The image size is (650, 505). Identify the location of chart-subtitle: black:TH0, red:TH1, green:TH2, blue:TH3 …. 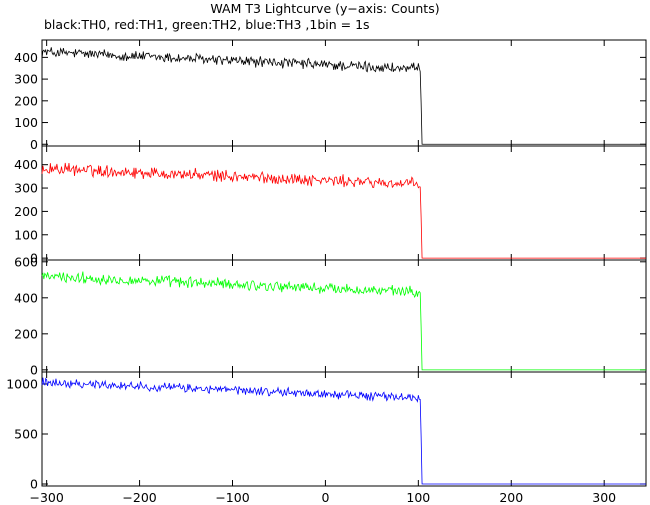
(207, 24).